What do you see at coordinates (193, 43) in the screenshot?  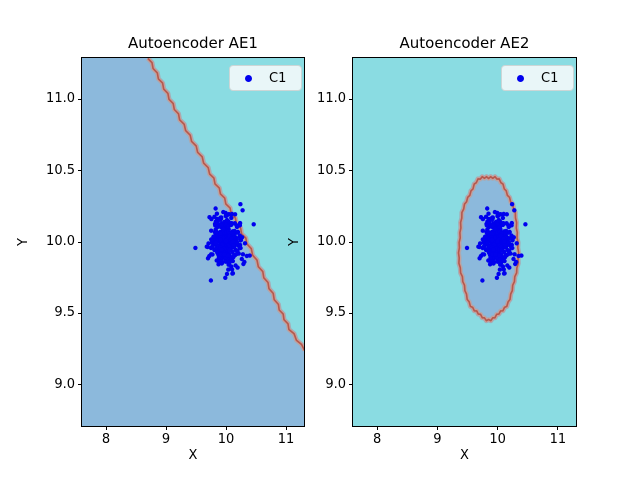 I see `plot-title: Autoencoder AE1` at bounding box center [193, 43].